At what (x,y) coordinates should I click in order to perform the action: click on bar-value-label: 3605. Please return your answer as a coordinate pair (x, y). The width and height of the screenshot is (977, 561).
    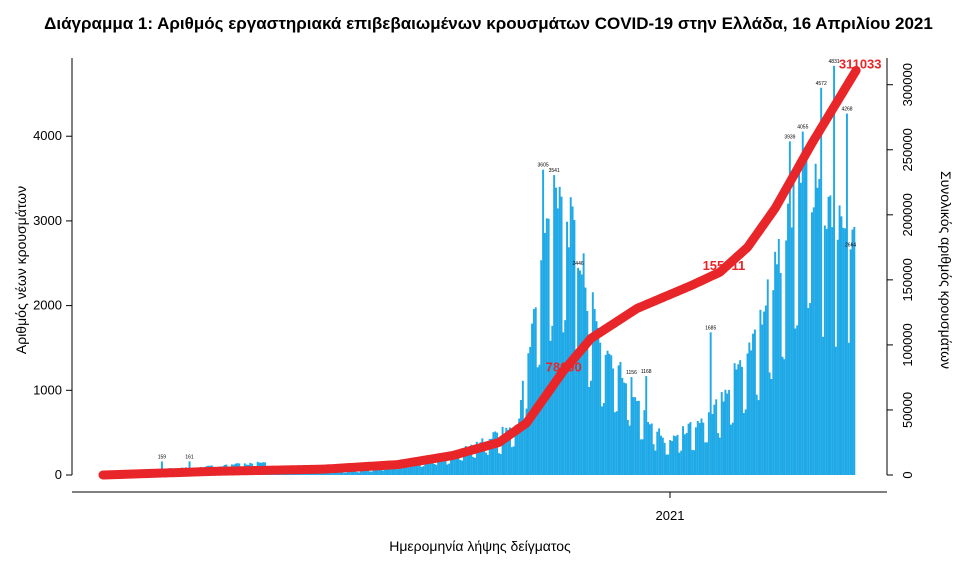
    Looking at the image, I should click on (543, 166).